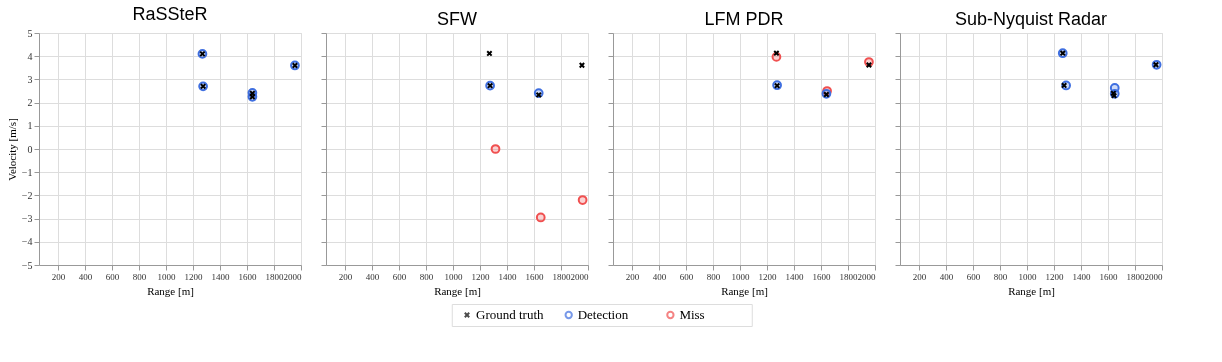 Image resolution: width=1222 pixels, height=362 pixels. What do you see at coordinates (510, 314) in the screenshot?
I see `legend-label: Ground truth` at bounding box center [510, 314].